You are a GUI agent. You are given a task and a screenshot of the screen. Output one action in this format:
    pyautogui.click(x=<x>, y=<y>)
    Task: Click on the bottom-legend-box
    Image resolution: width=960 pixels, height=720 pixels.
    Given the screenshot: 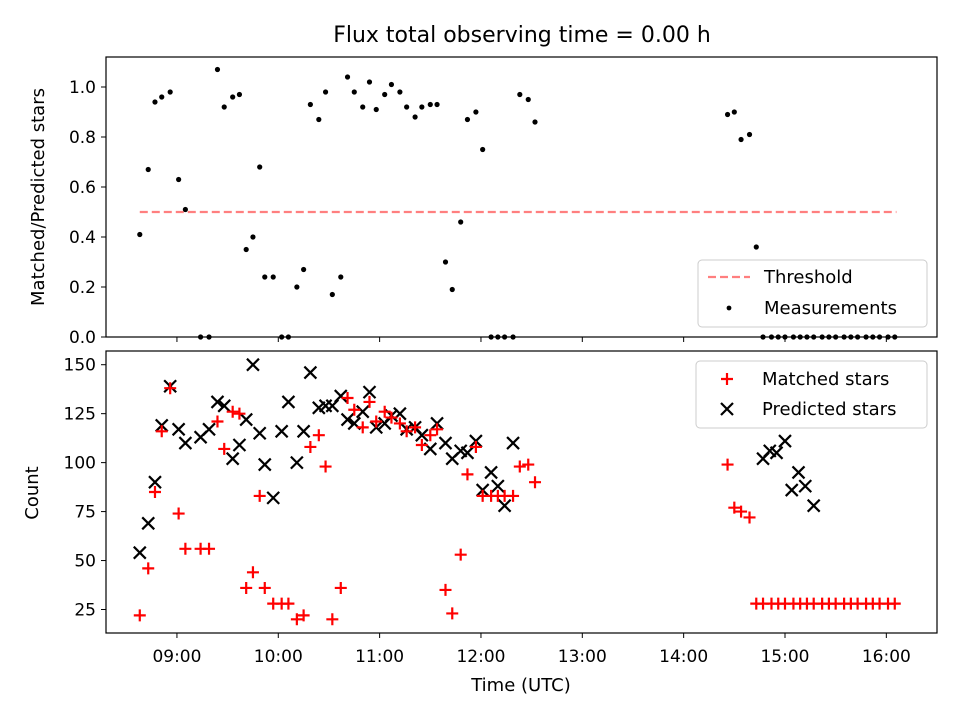 What is the action you would take?
    pyautogui.click(x=811, y=394)
    